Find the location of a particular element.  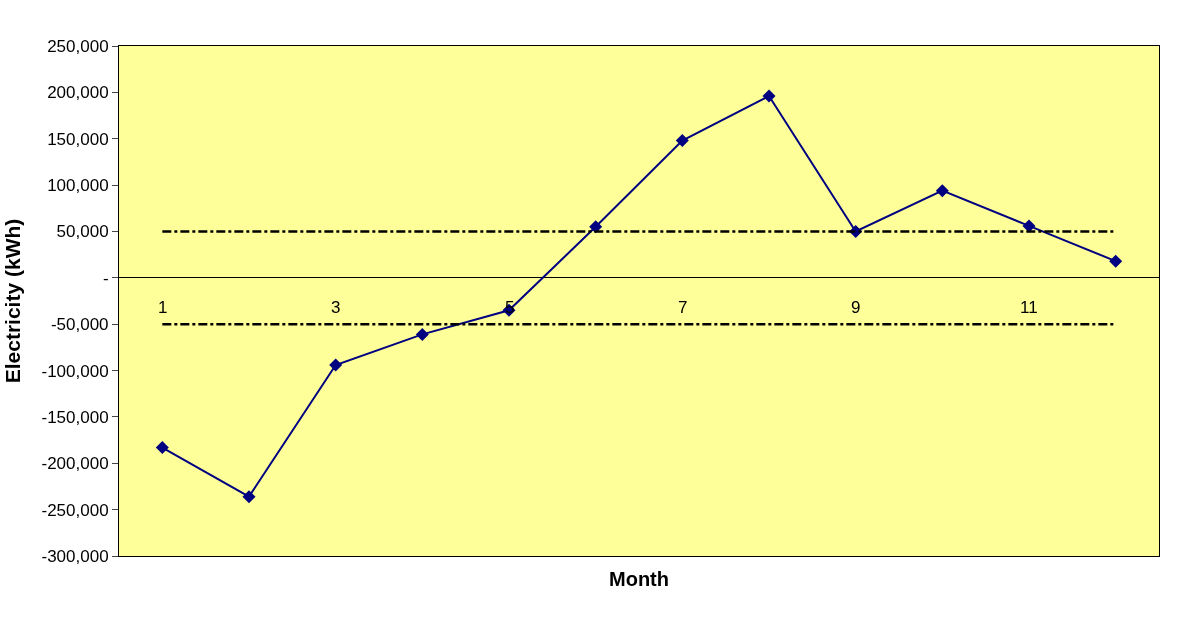

y-tick-label: -150,000 is located at coordinates (75, 417).